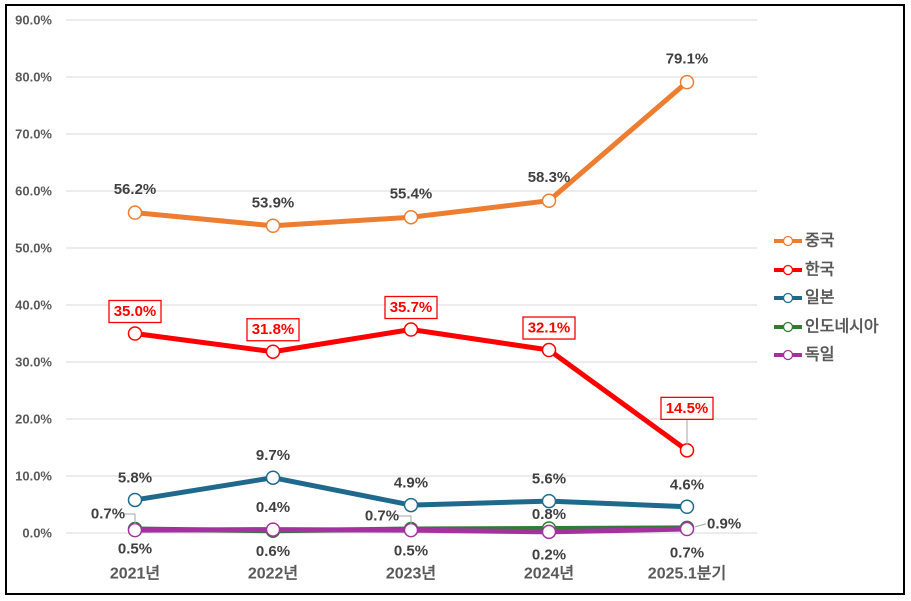  Describe the element at coordinates (273, 551) in the screenshot. I see `data-label-germany: 0.6%` at that location.